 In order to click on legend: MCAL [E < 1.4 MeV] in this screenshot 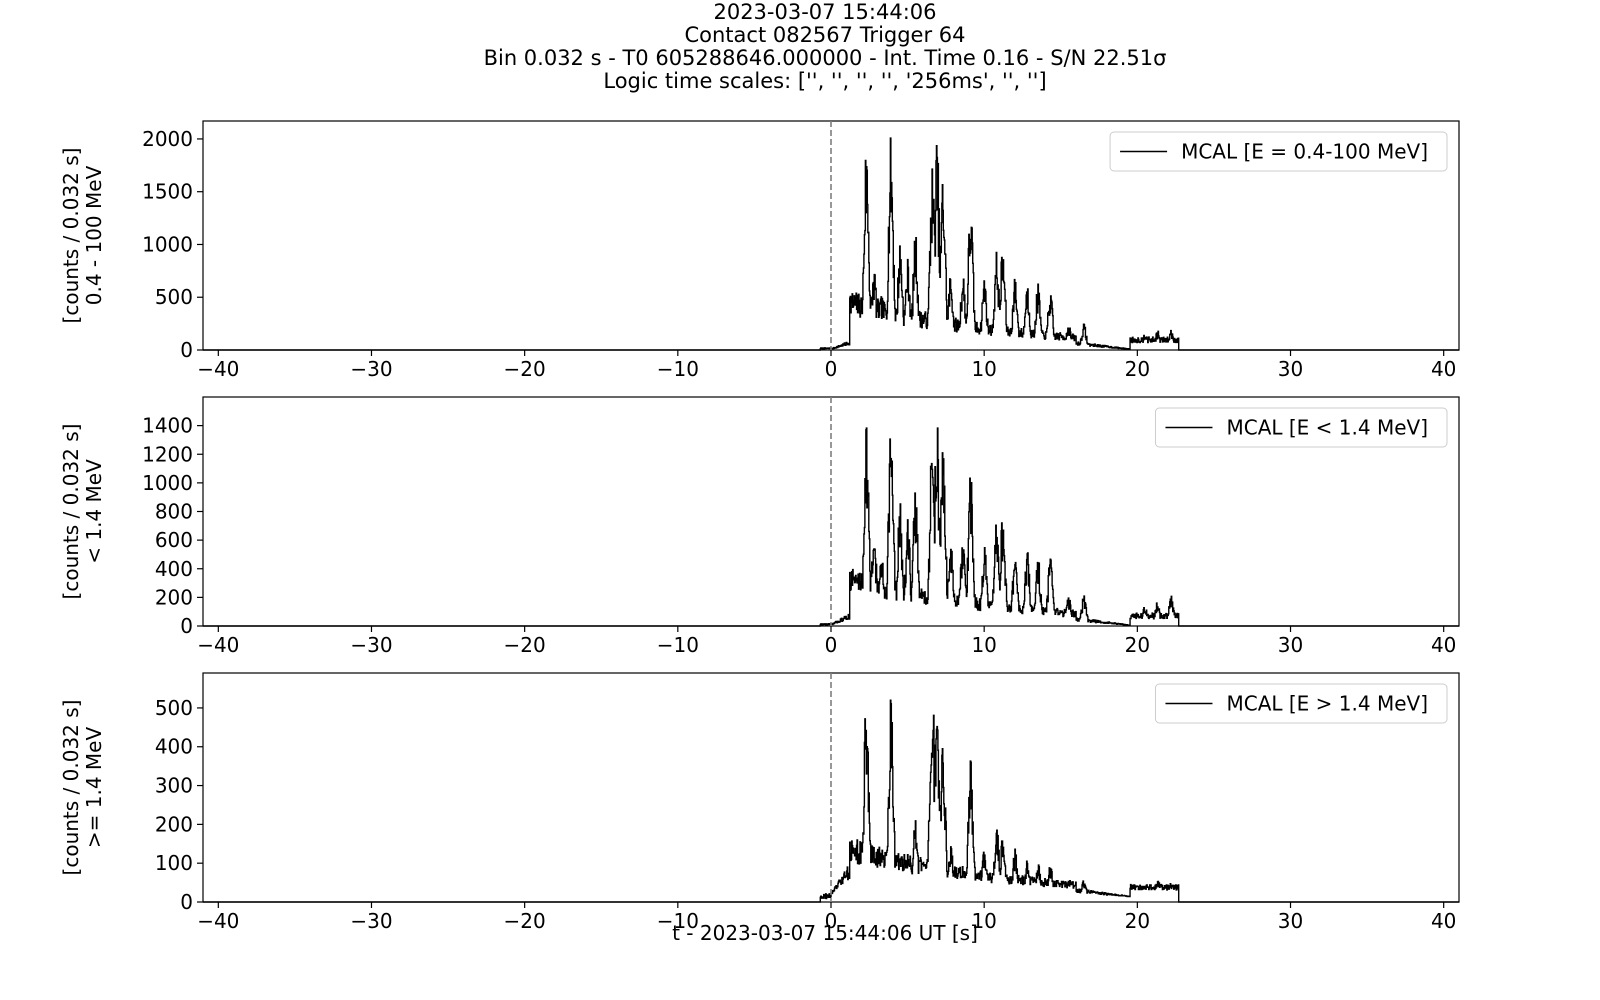, I will do `click(1301, 427)`.